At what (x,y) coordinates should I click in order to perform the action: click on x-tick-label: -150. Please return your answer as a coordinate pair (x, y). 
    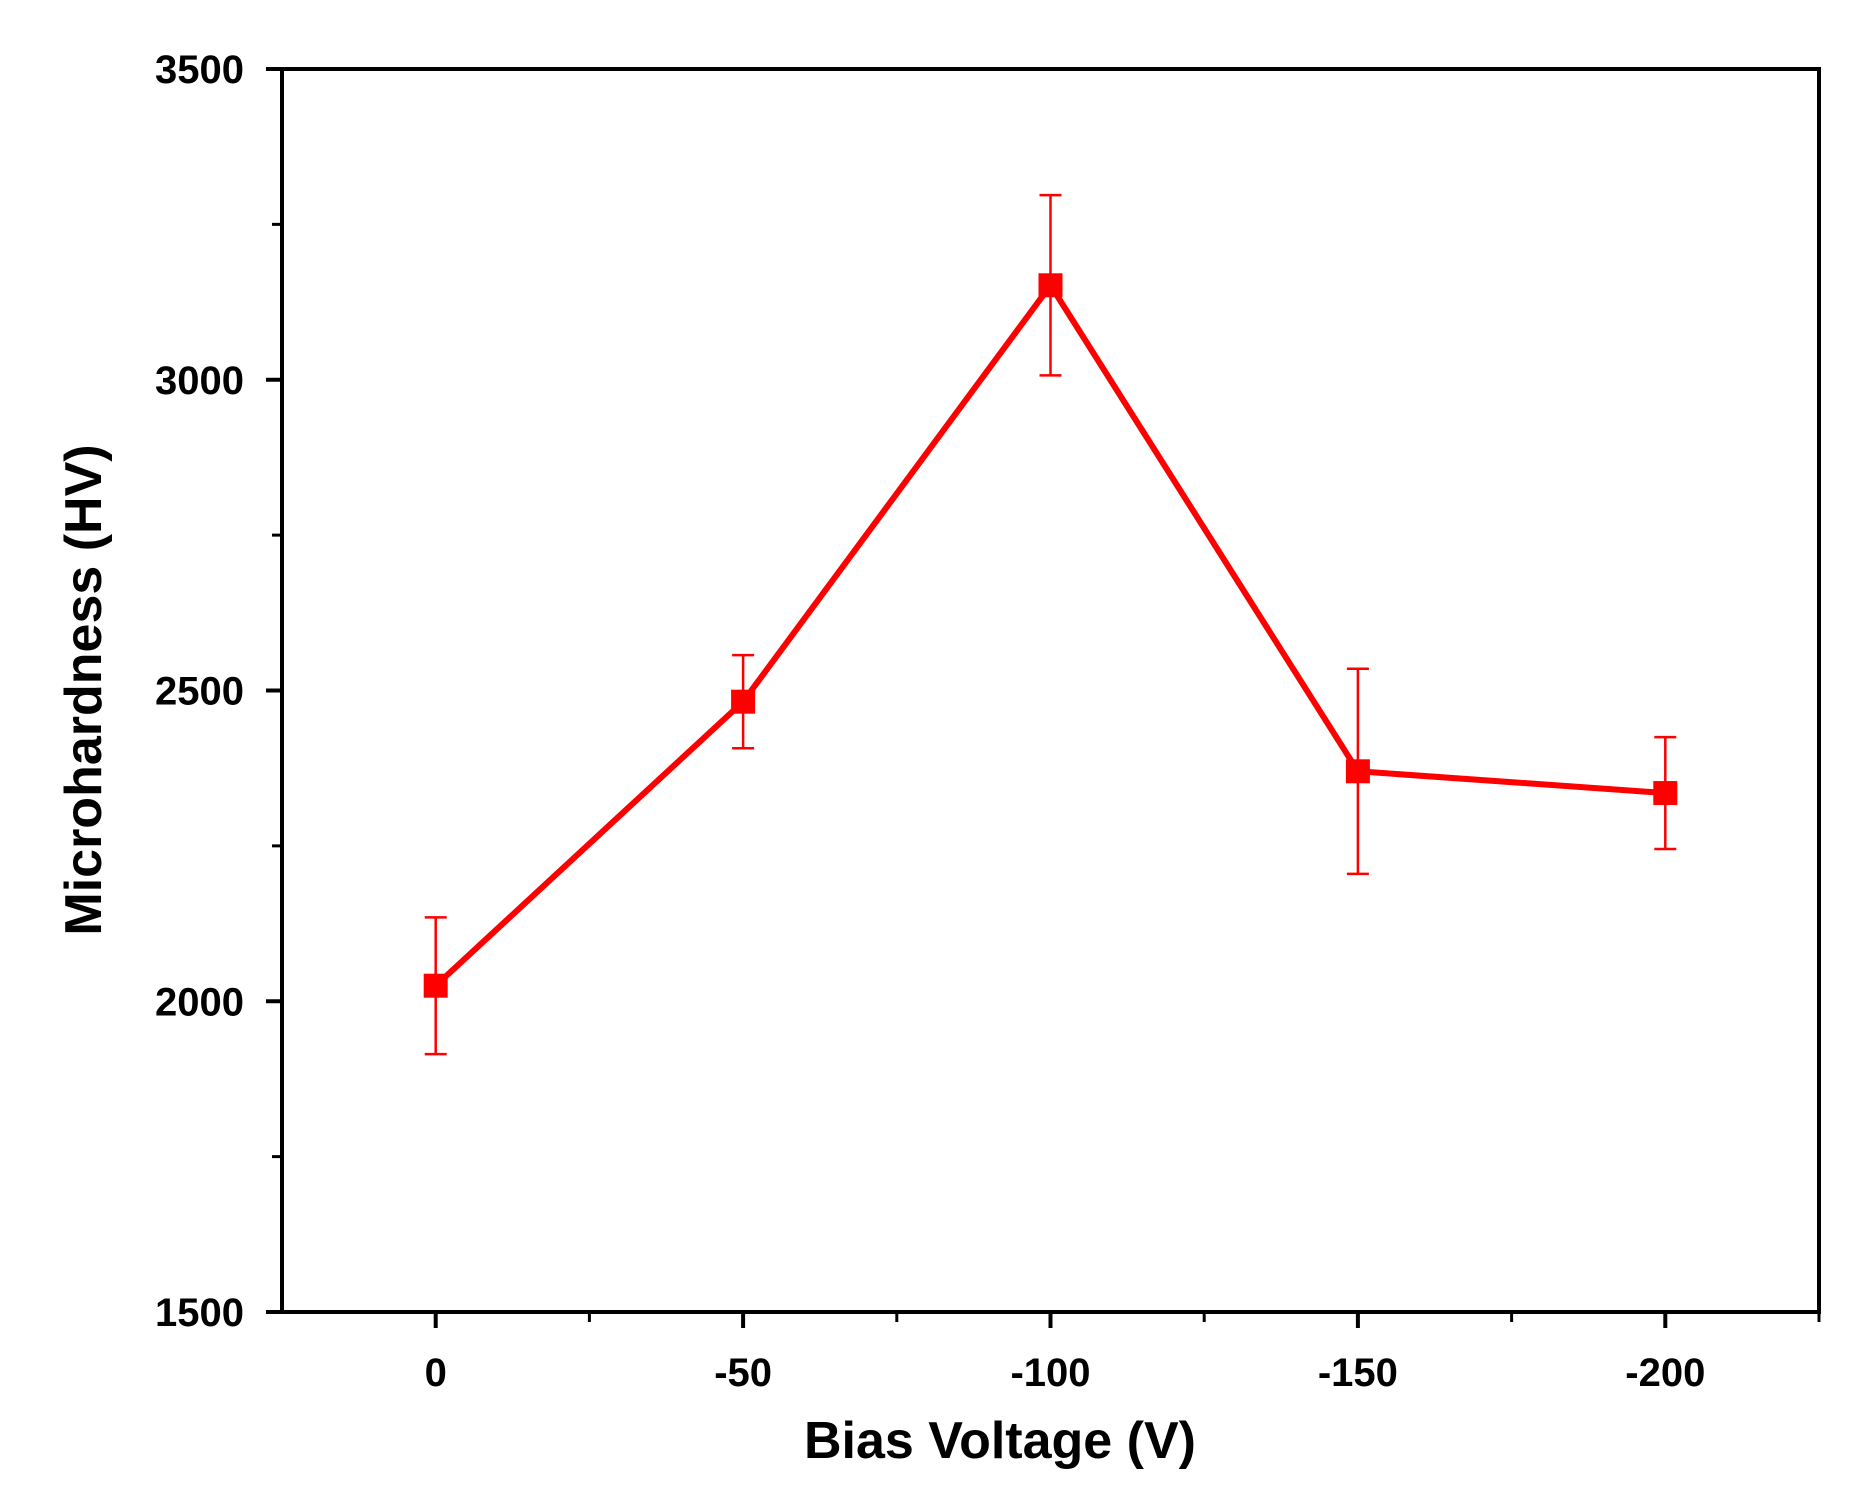
    Looking at the image, I should click on (1358, 1373).